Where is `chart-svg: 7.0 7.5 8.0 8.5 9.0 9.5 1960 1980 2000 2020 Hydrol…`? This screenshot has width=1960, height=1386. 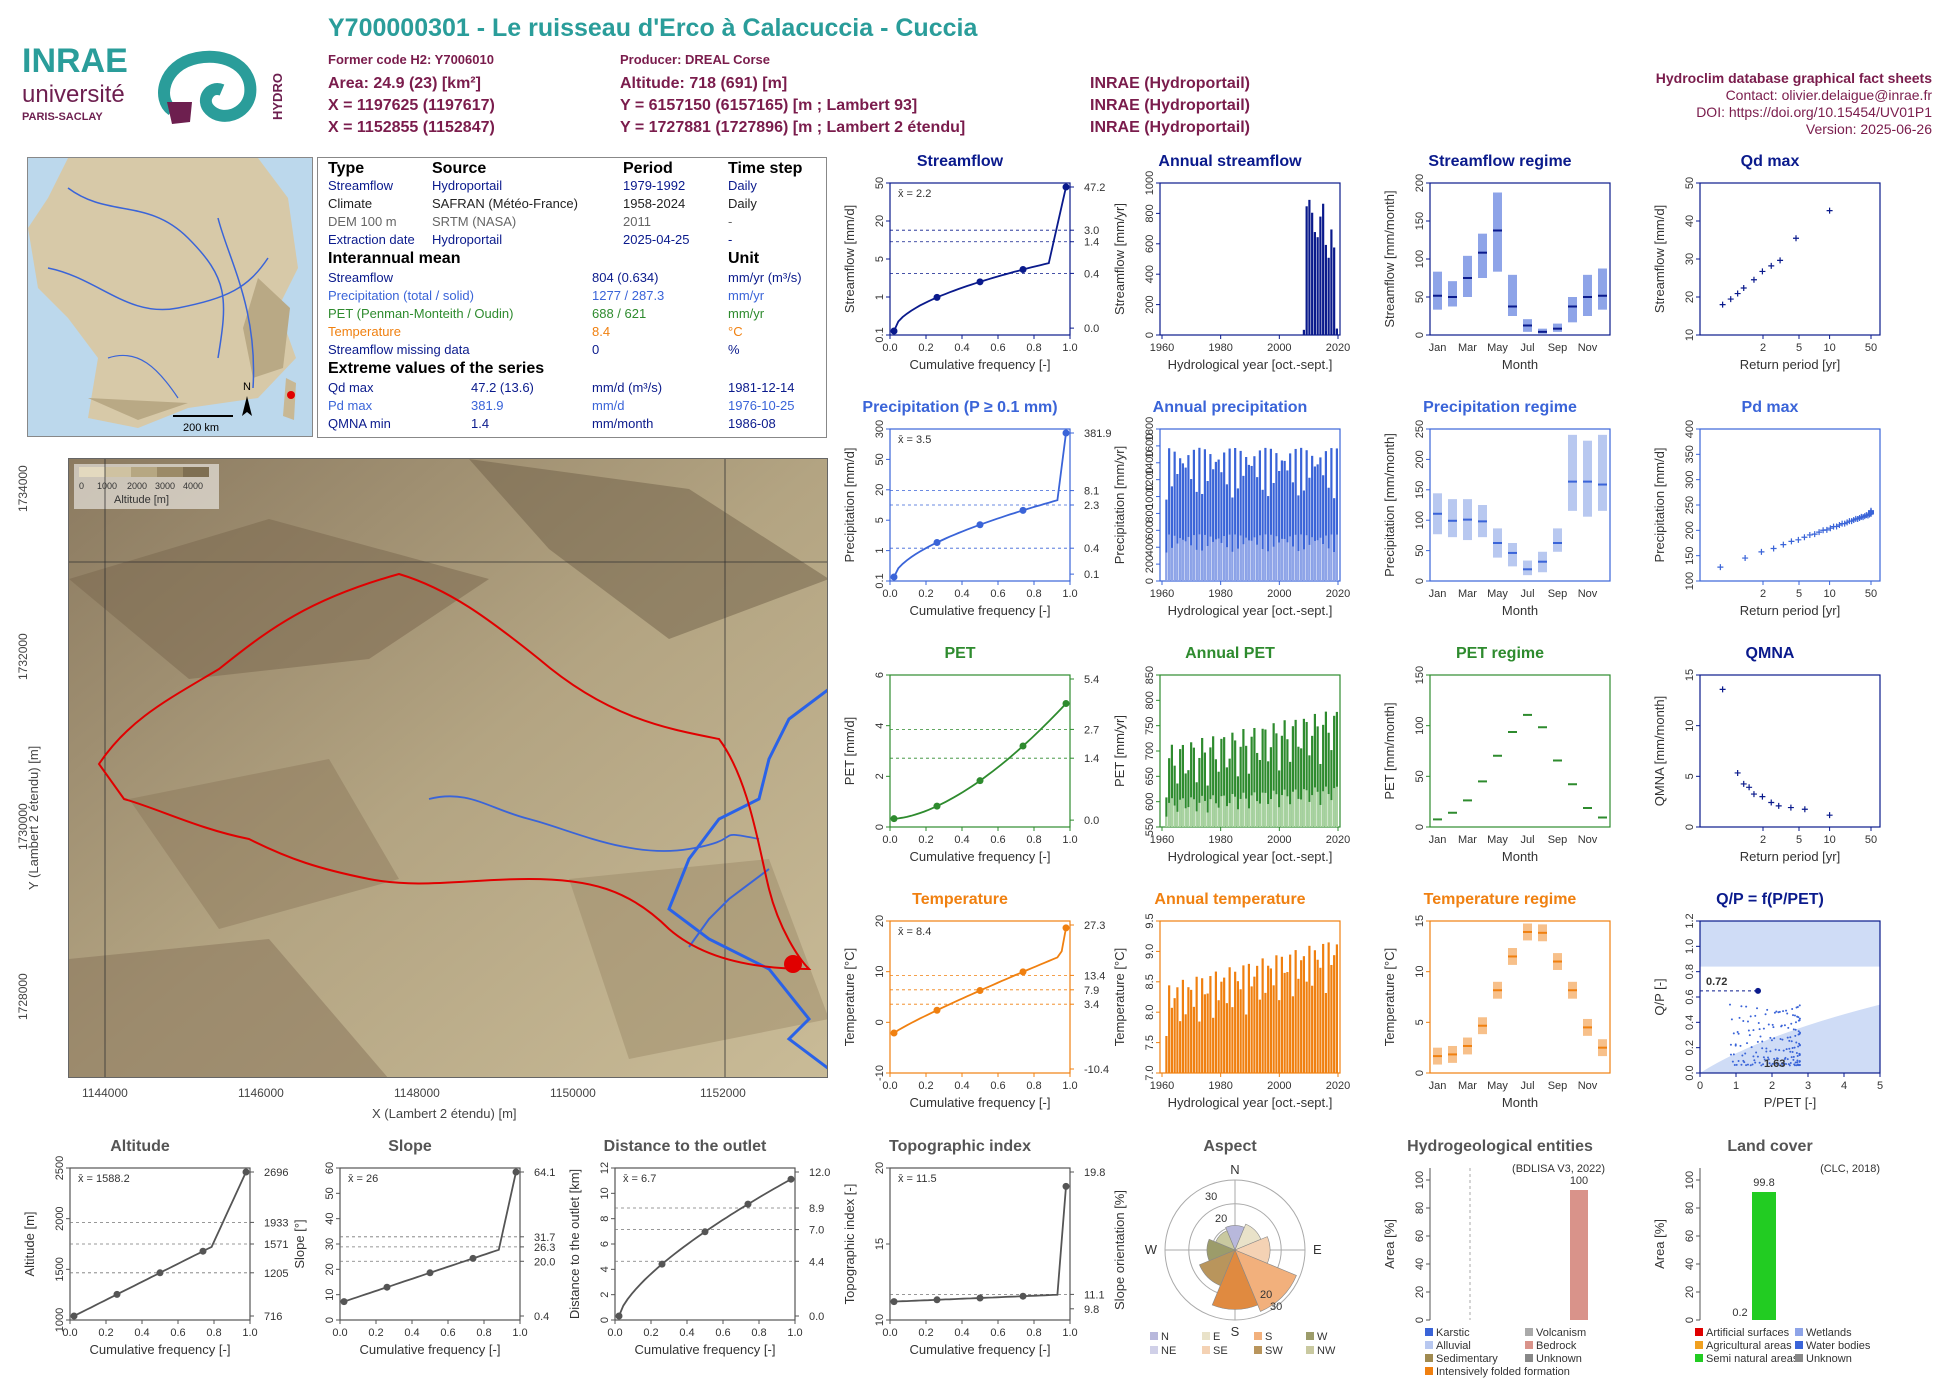
chart-svg: 7.0 7.5 8.0 8.5 9.0 9.5 1960 1980 2000 2020 Hydrol… is located at coordinates (1231, 1011).